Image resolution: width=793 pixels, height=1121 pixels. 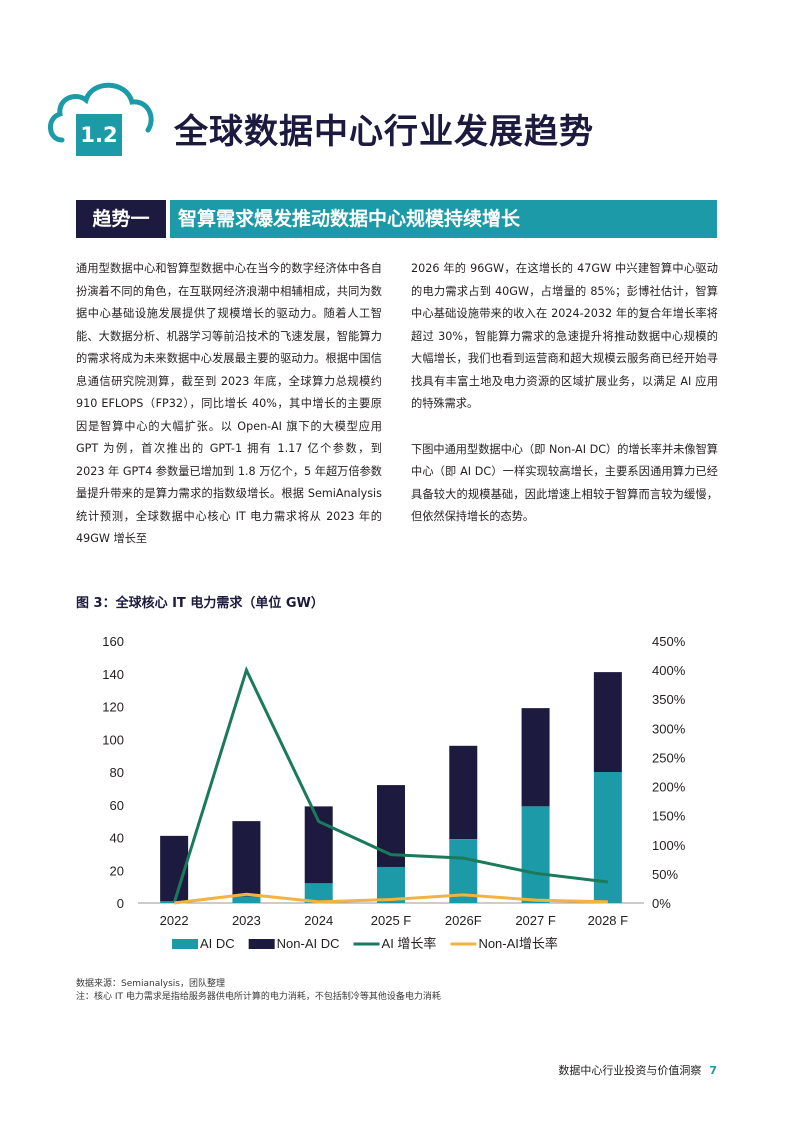 I want to click on page-number: 7, so click(x=713, y=1070).